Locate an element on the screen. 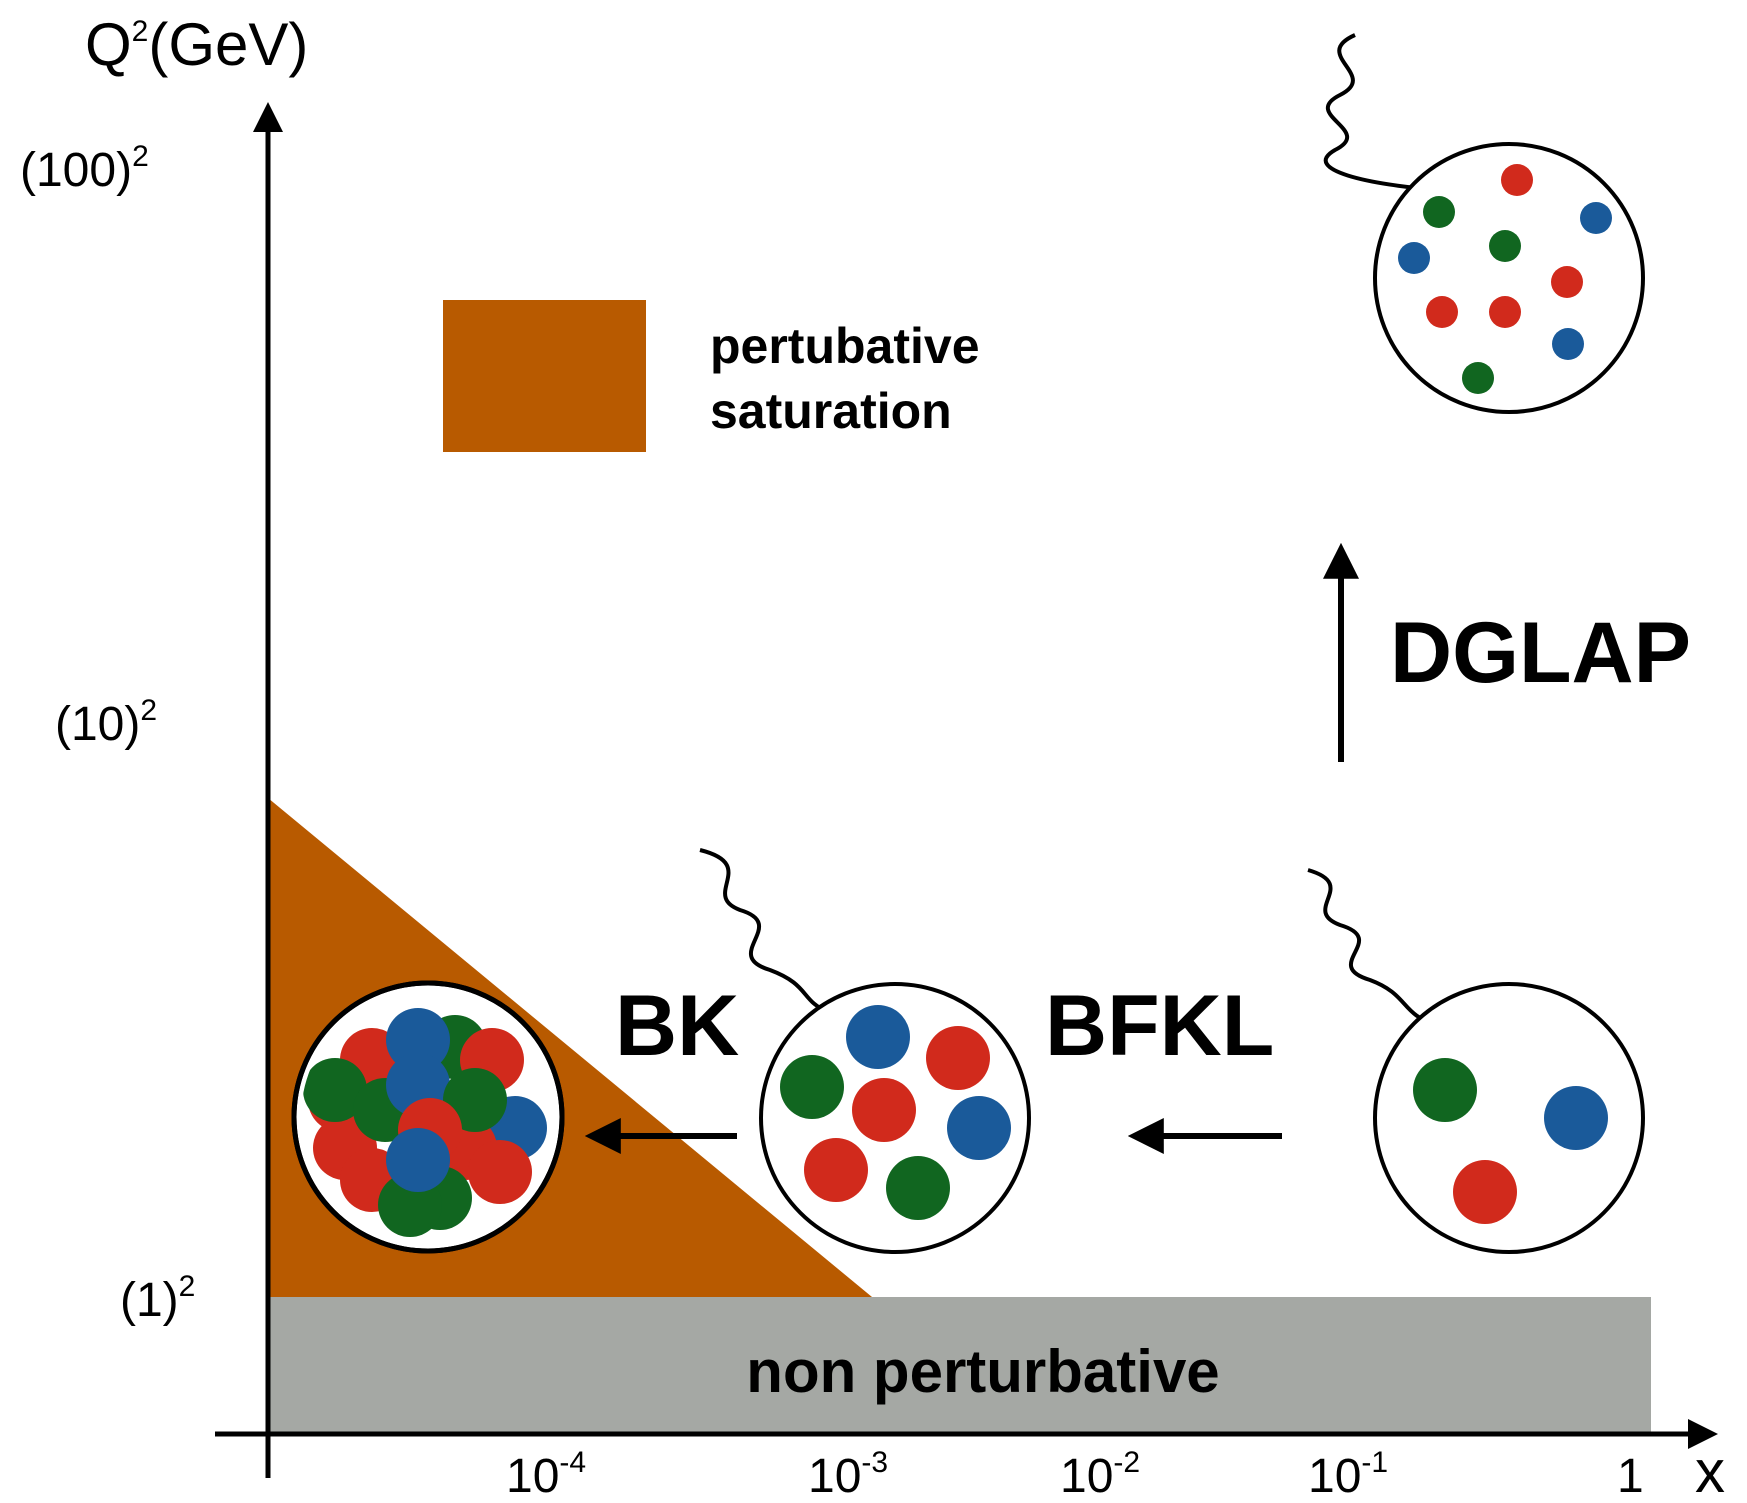 This screenshot has height=1503, width=1747. x-tick-label: 10⁻² is located at coordinates (1100, 1472).